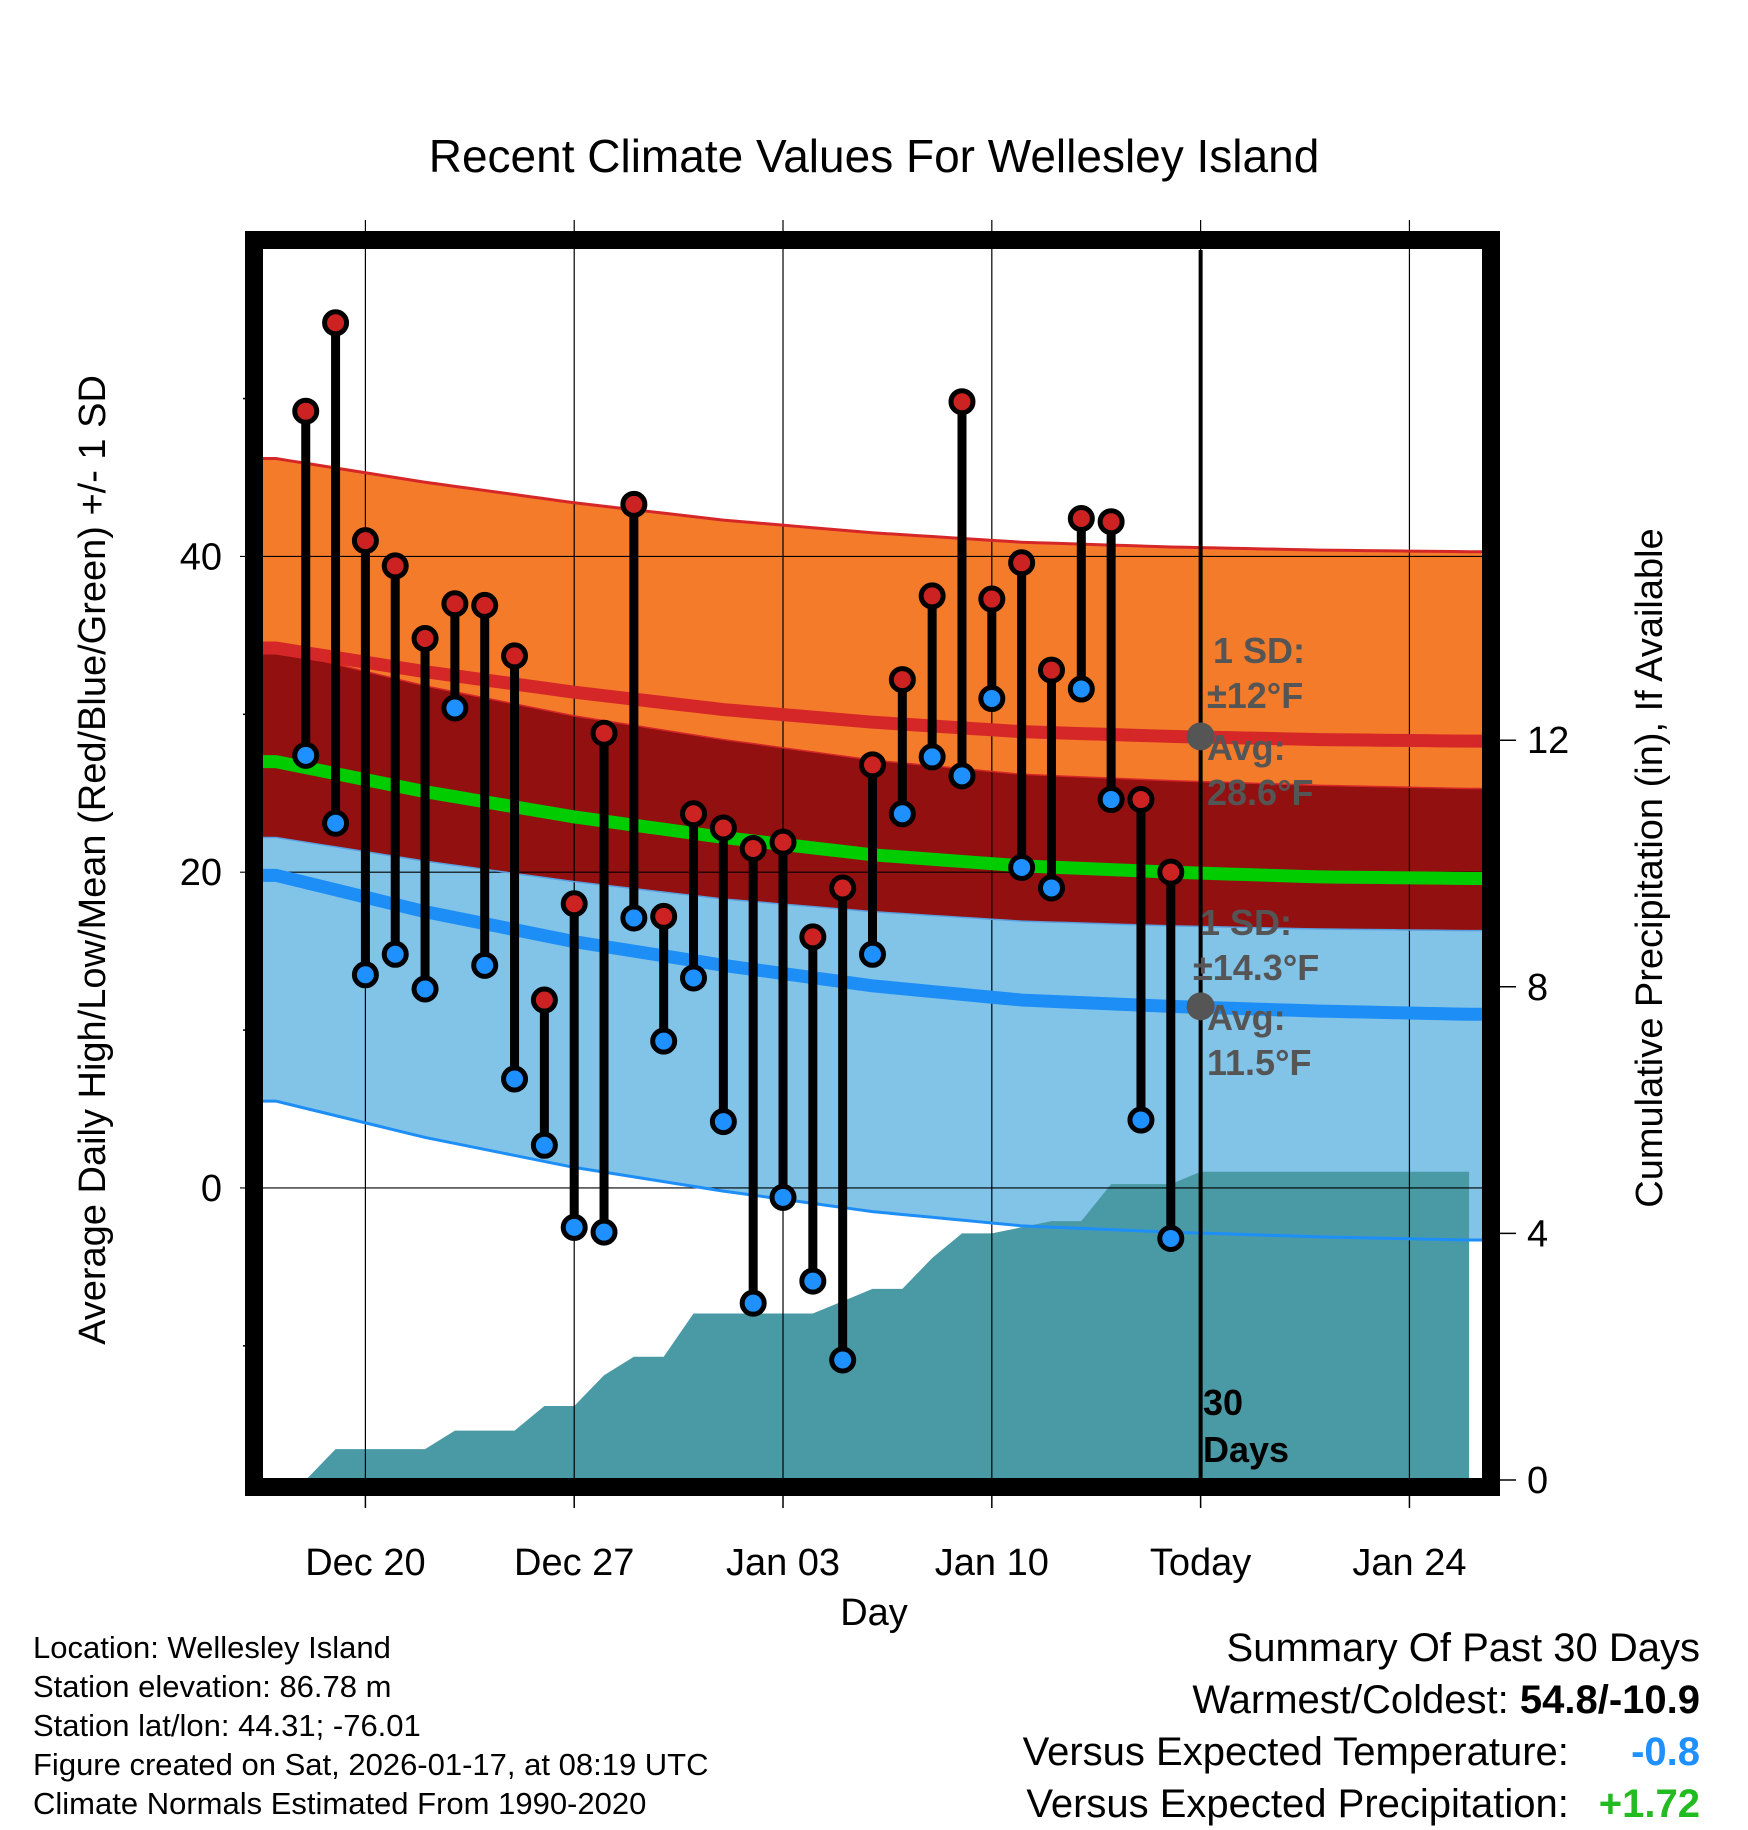 The height and width of the screenshot is (1830, 1748). I want to click on precip-value: +1.72, so click(1649, 1804).